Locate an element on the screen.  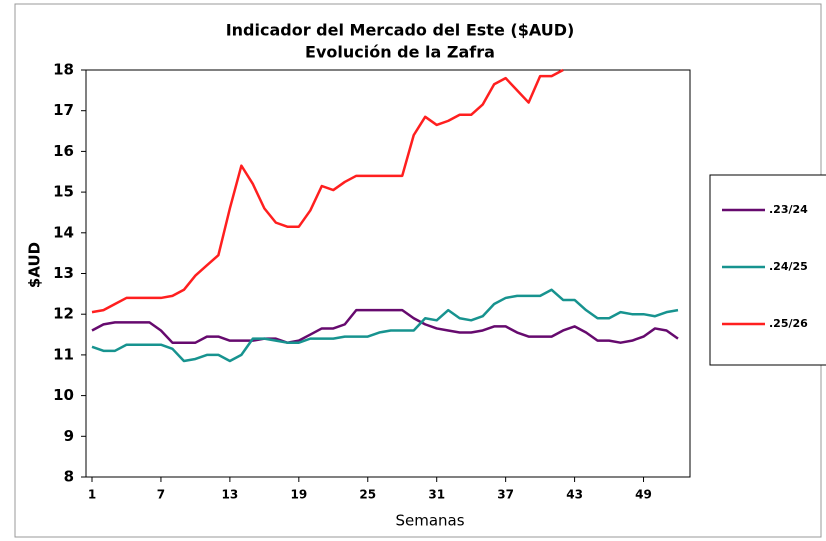
legend-box is located at coordinates (767, 270).